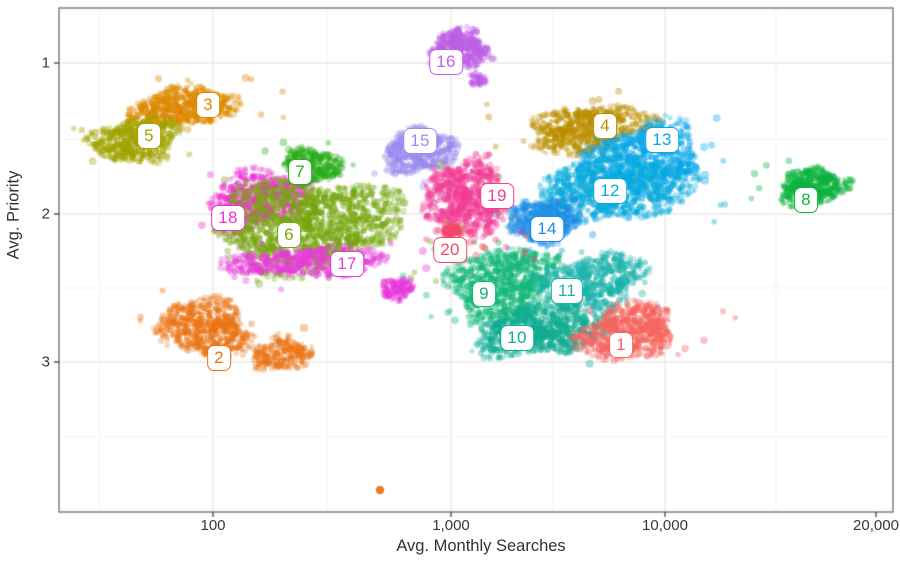 This screenshot has width=900, height=563. I want to click on x-axis-title: Avg. Monthly Searches, so click(481, 546).